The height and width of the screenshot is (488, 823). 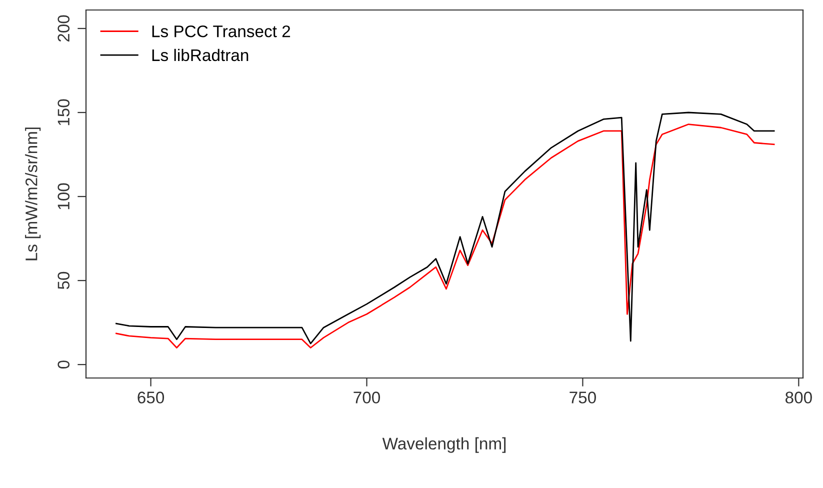 I want to click on legend-label: Ls PCC Transect 2, so click(x=221, y=31).